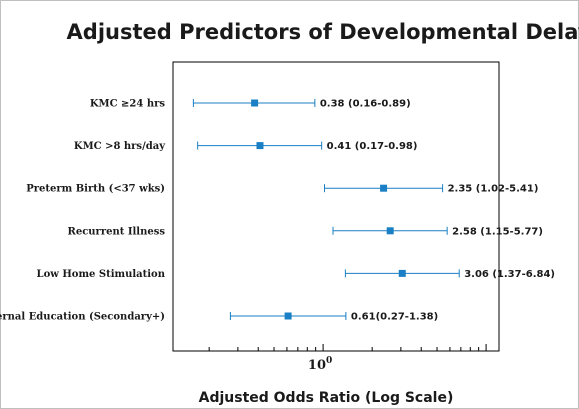 This screenshot has height=409, width=579. Describe the element at coordinates (326, 398) in the screenshot. I see `x-axis-label: Adjusted Odds Ratio (Log Scale)` at that location.